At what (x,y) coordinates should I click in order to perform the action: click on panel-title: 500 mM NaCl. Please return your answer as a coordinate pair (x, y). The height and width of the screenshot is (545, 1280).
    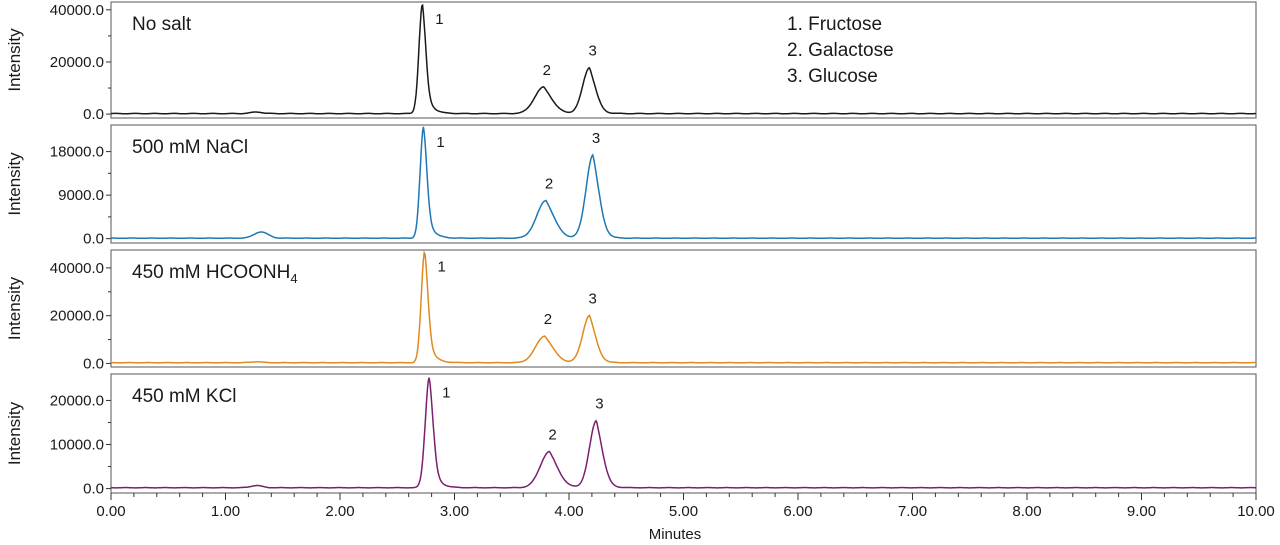
    Looking at the image, I should click on (190, 147).